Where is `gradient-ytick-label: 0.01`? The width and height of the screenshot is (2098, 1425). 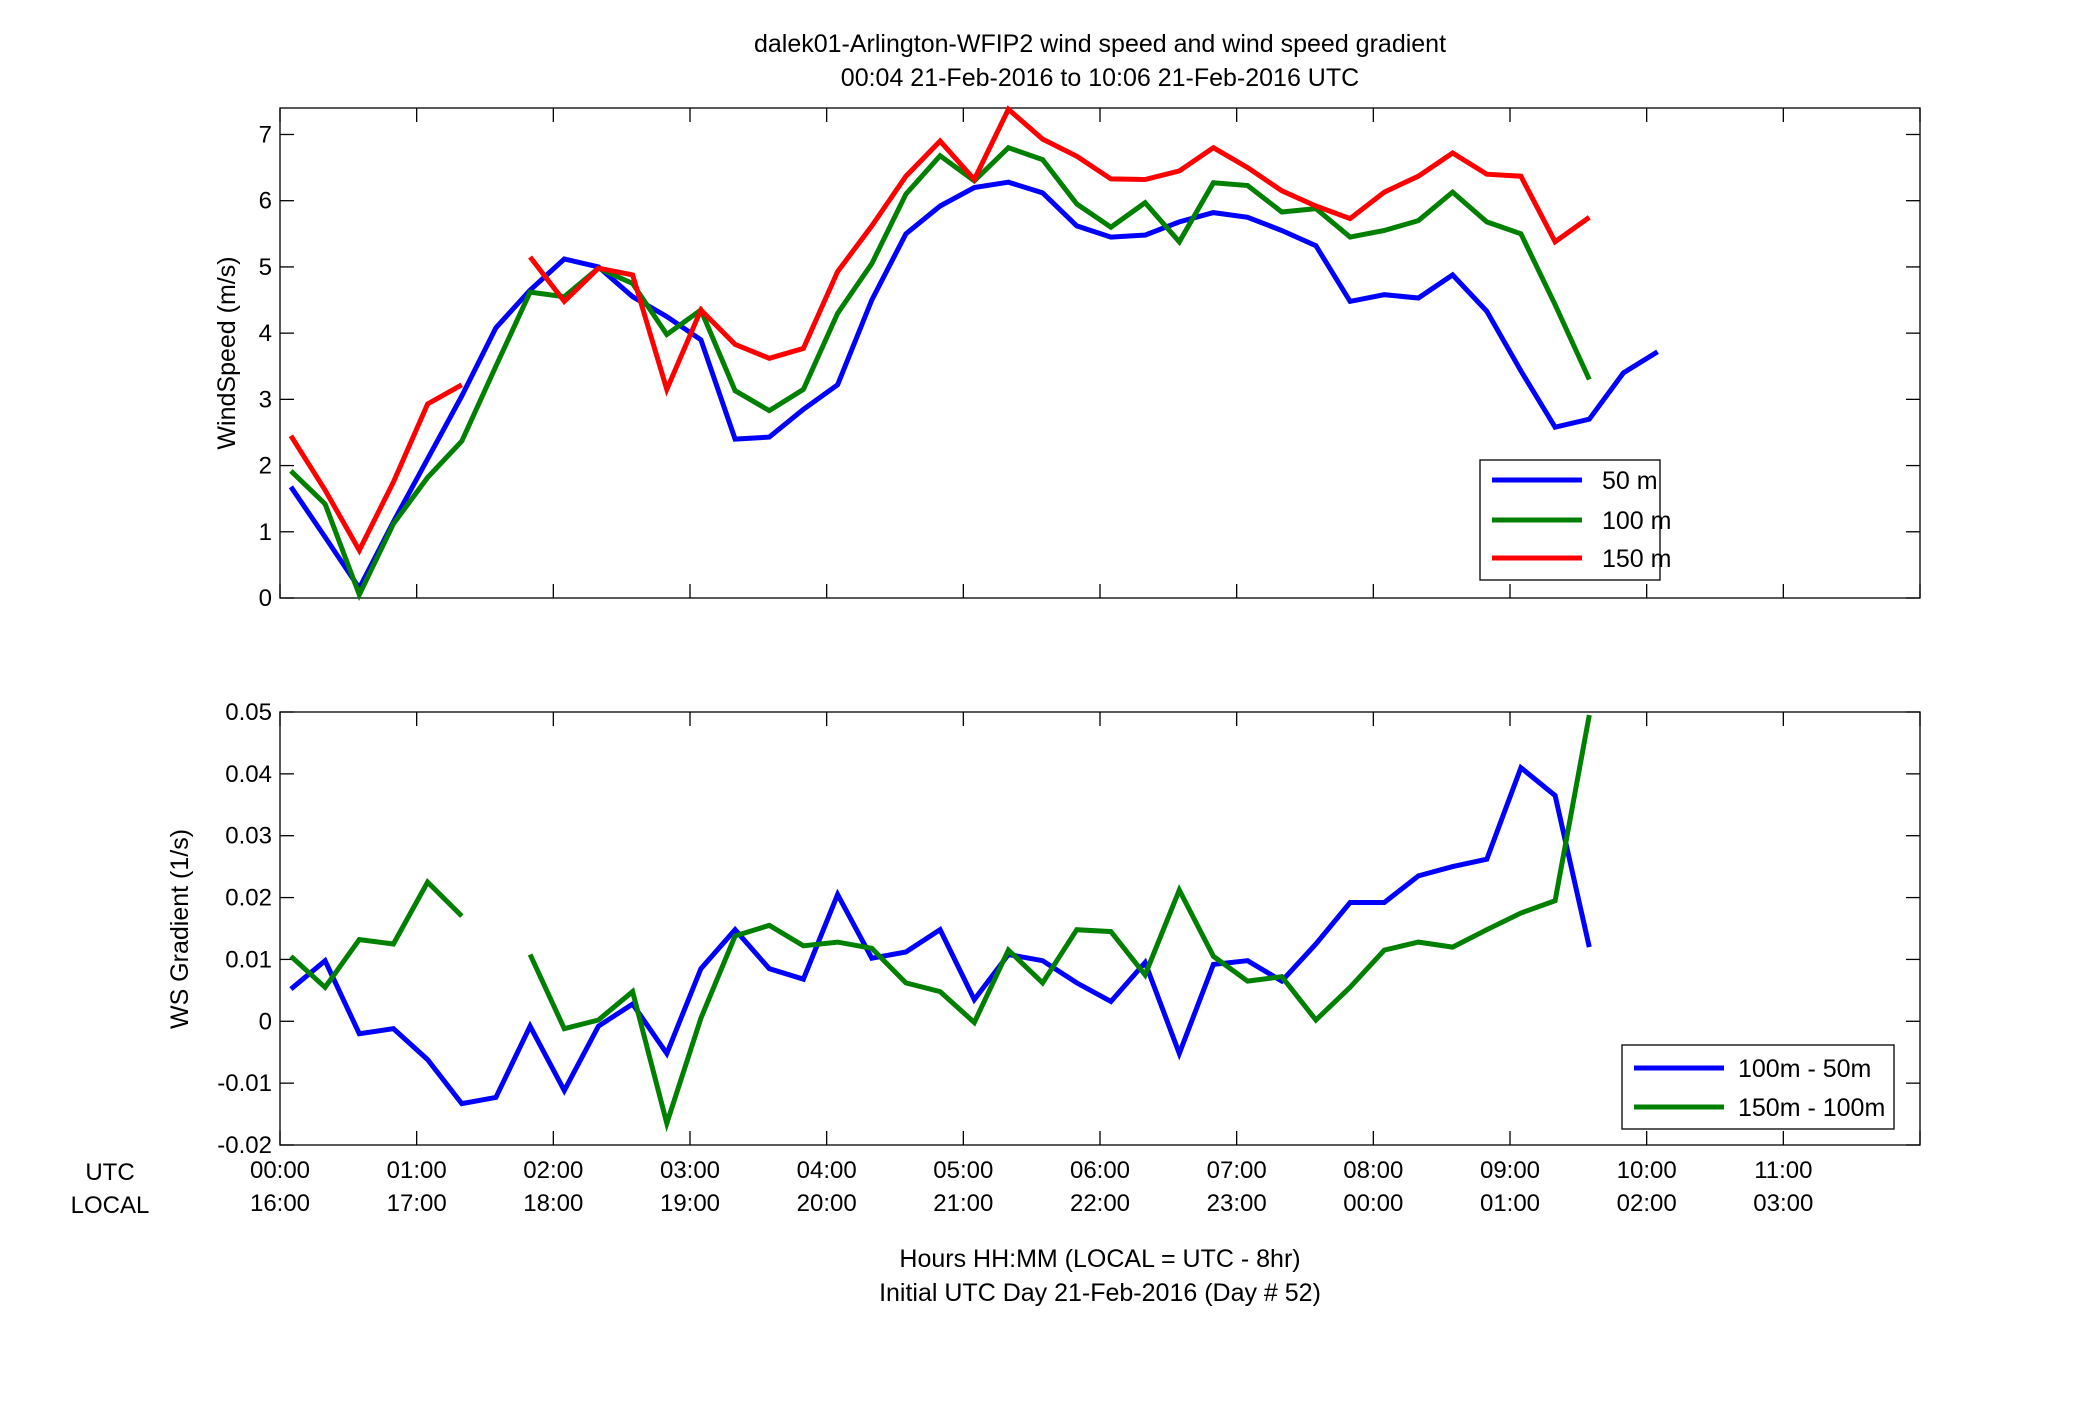
gradient-ytick-label: 0.01 is located at coordinates (248, 959).